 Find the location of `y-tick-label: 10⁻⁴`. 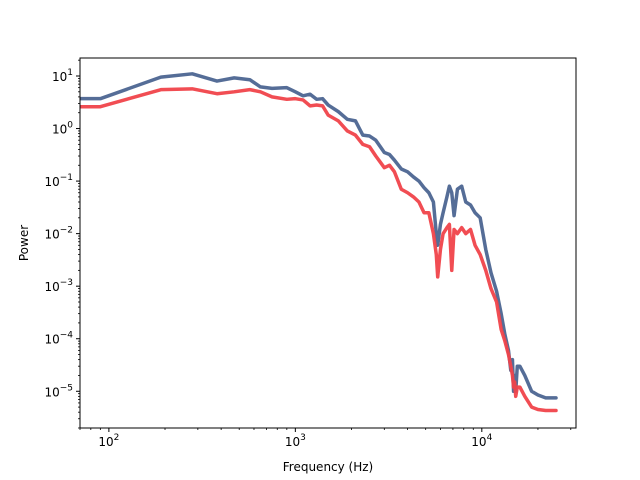

y-tick-label: 10⁻⁴ is located at coordinates (58, 339).